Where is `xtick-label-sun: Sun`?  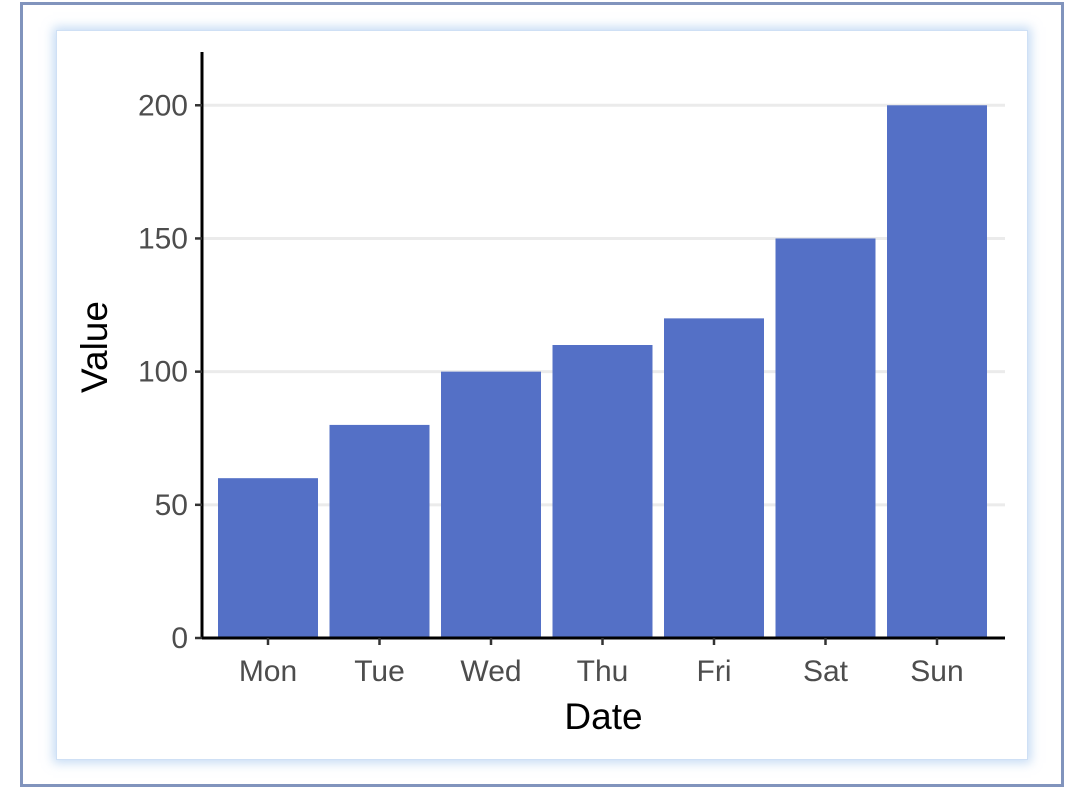 xtick-label-sun: Sun is located at coordinates (936, 671).